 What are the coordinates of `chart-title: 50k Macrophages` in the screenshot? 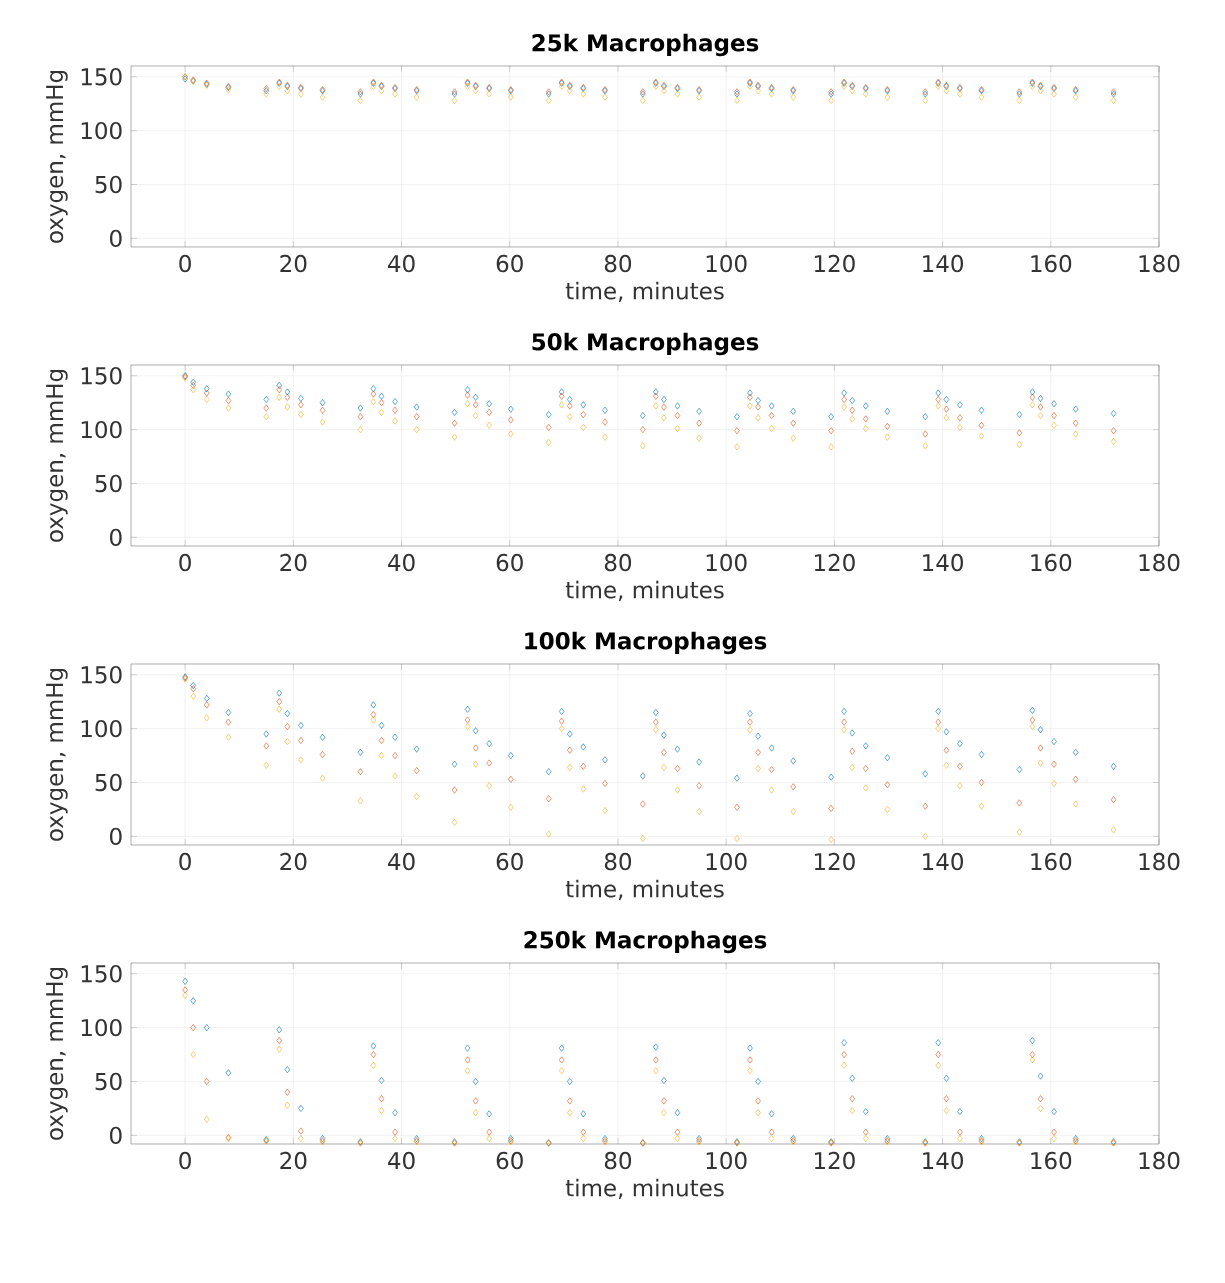 It's located at (645, 344).